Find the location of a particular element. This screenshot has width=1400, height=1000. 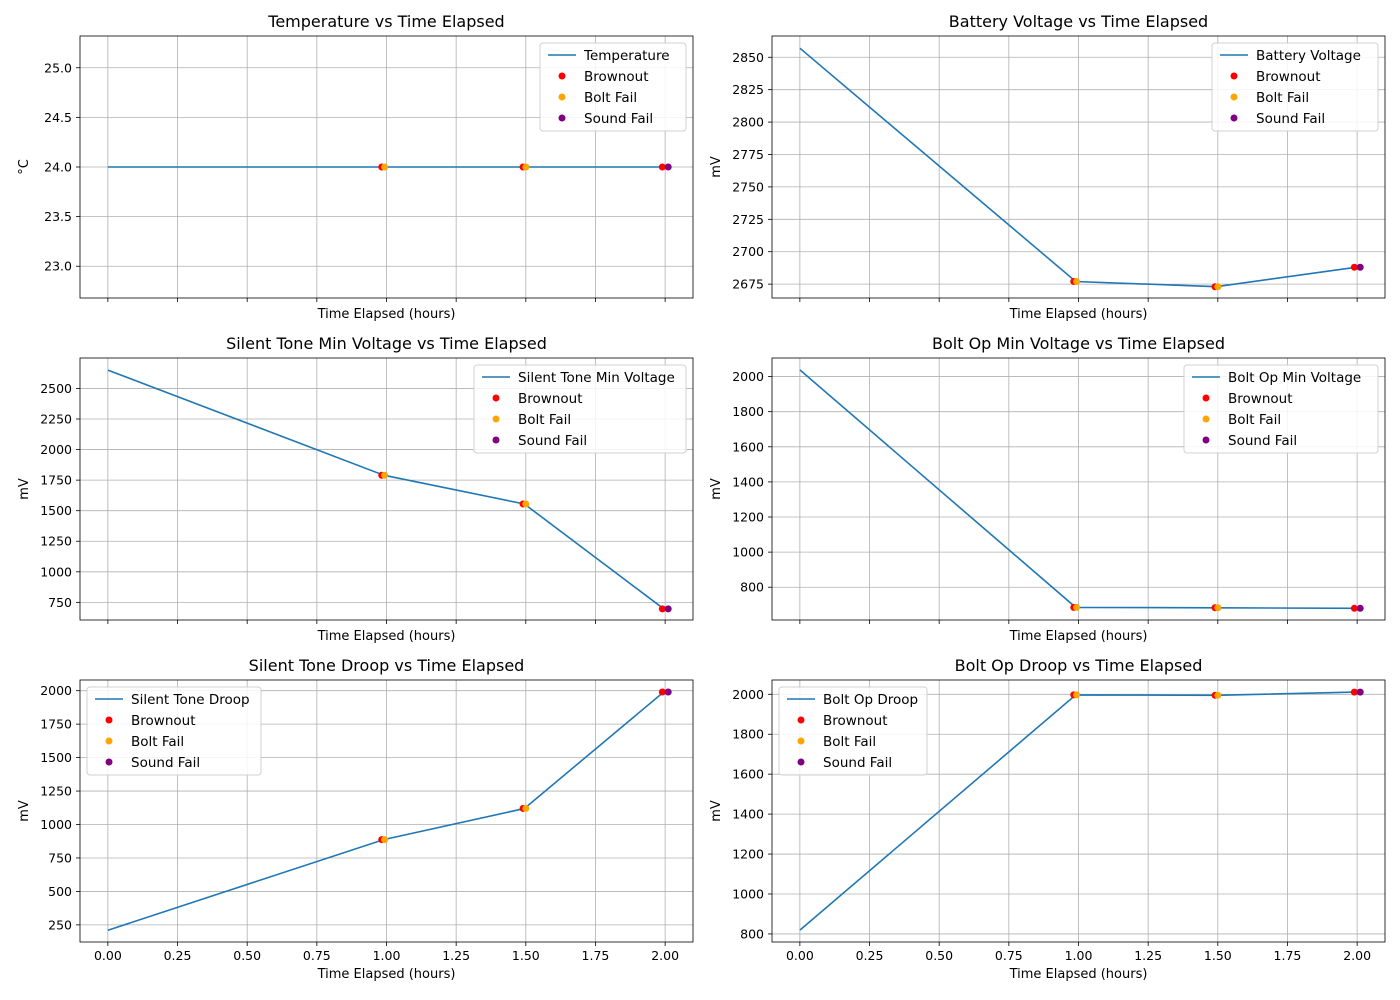

y-tick-label: 1200 is located at coordinates (748, 517).